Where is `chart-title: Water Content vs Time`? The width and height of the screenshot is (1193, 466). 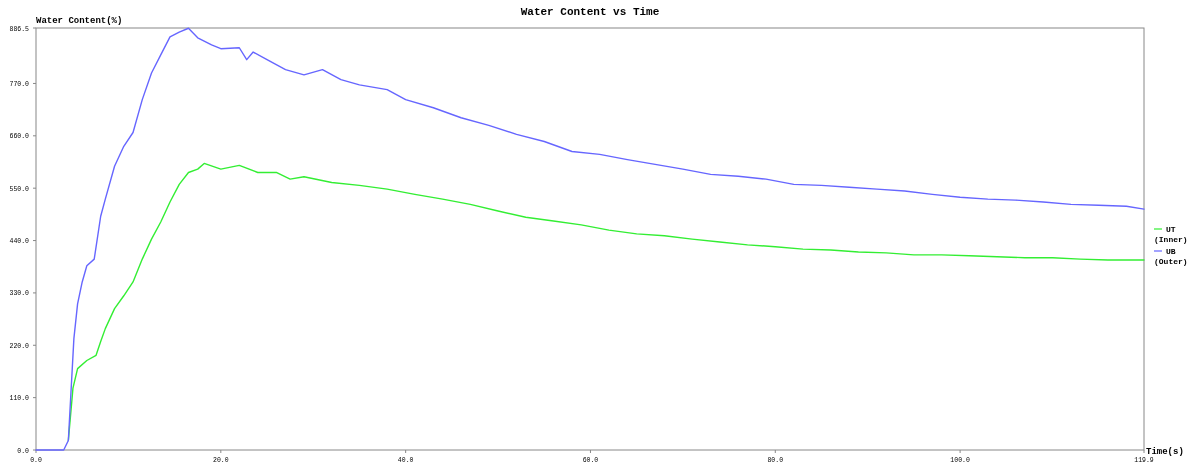 chart-title: Water Content vs Time is located at coordinates (590, 12).